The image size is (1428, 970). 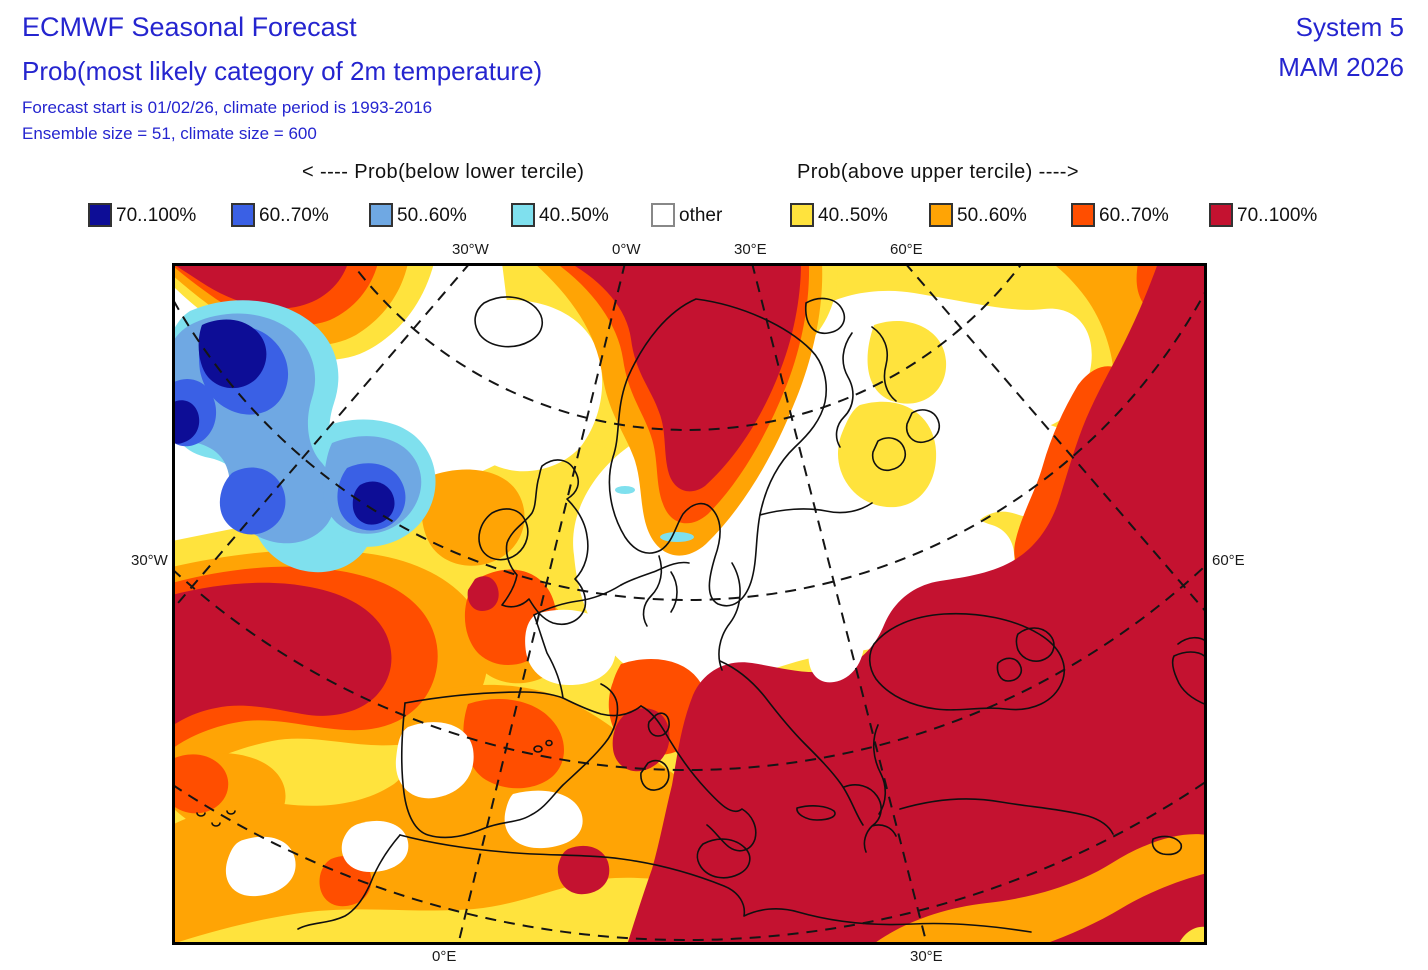 I want to click on legend-title-below-tercile: < ---- Prob(below lower tercile), so click(x=443, y=172).